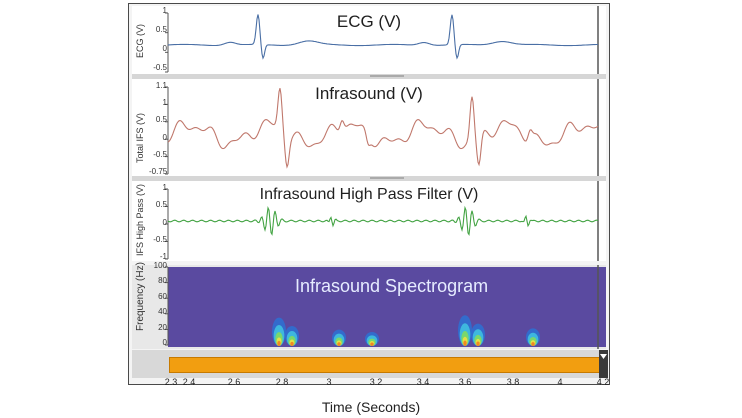 The width and height of the screenshot is (742, 418). What do you see at coordinates (162, 281) in the screenshot?
I see `y-tick-label: 80` at bounding box center [162, 281].